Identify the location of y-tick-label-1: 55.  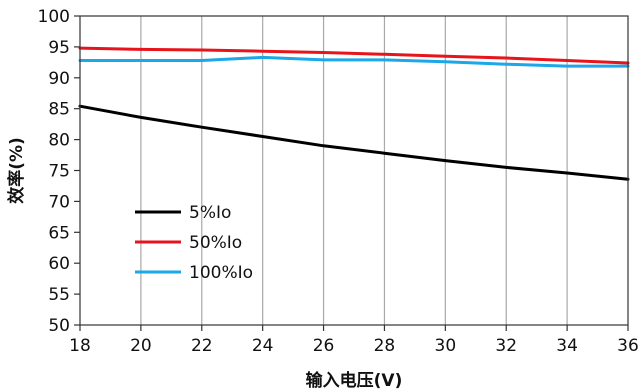
(59, 295).